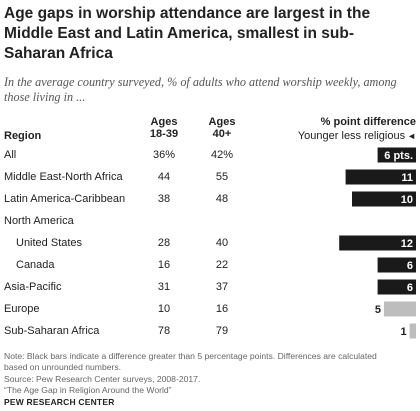 The height and width of the screenshot is (411, 420). What do you see at coordinates (164, 243) in the screenshot?
I see `young-value: 28` at bounding box center [164, 243].